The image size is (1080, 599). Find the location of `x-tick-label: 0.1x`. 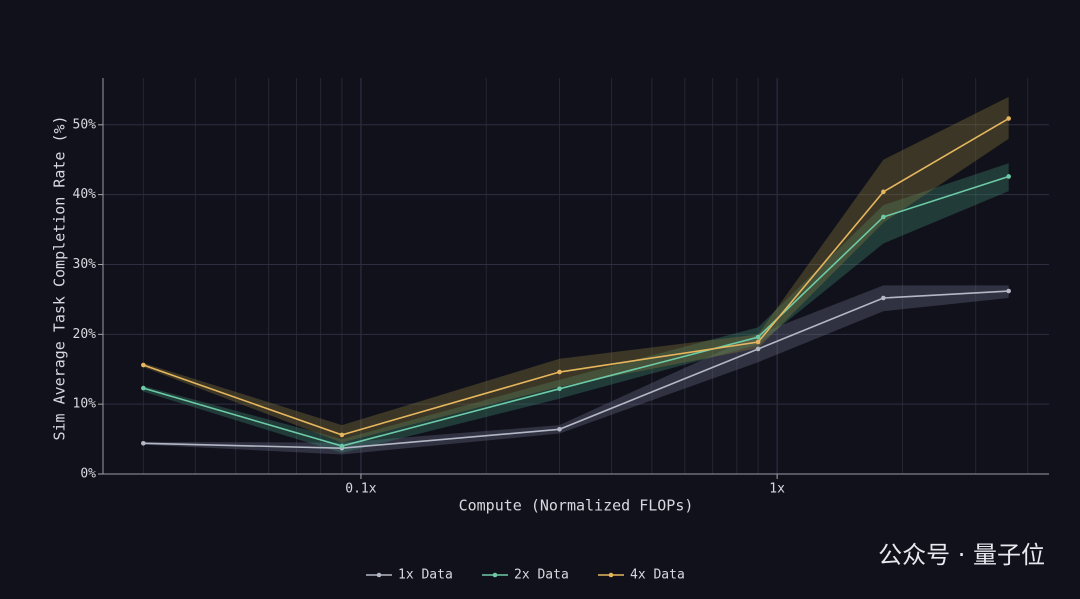

x-tick-label: 0.1x is located at coordinates (360, 489).